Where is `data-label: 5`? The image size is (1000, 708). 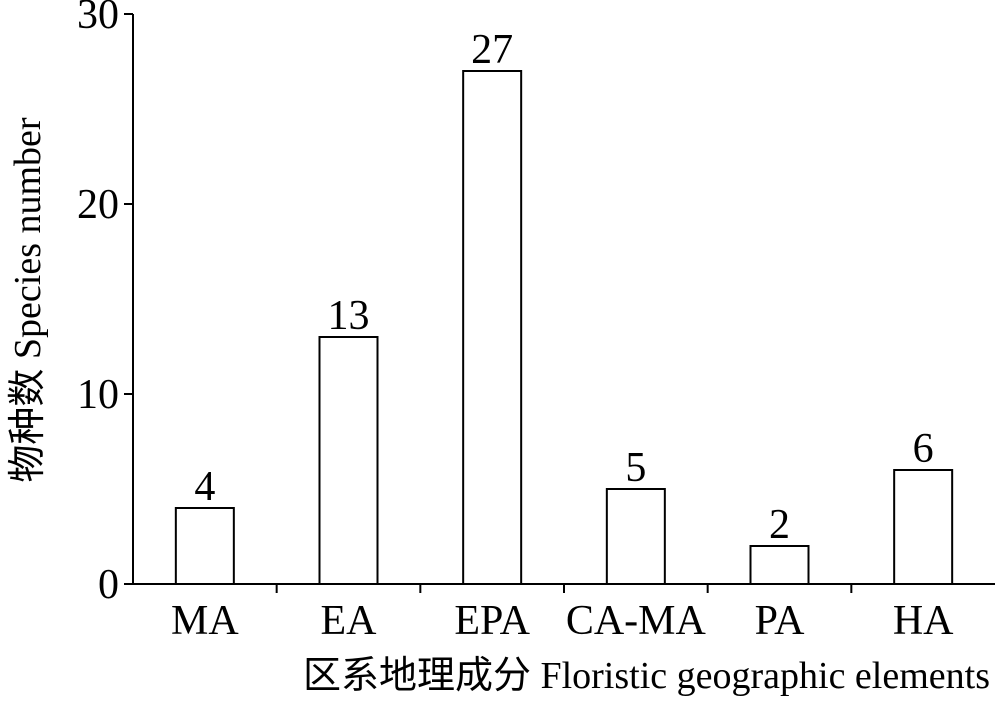 data-label: 5 is located at coordinates (635, 468).